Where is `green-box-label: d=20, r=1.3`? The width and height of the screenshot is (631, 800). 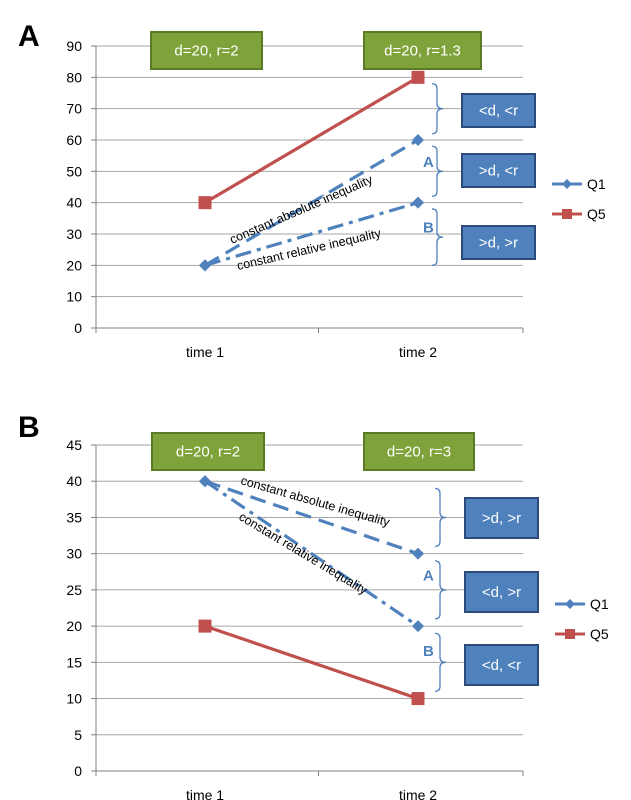
green-box-label: d=20, r=1.3 is located at coordinates (422, 51).